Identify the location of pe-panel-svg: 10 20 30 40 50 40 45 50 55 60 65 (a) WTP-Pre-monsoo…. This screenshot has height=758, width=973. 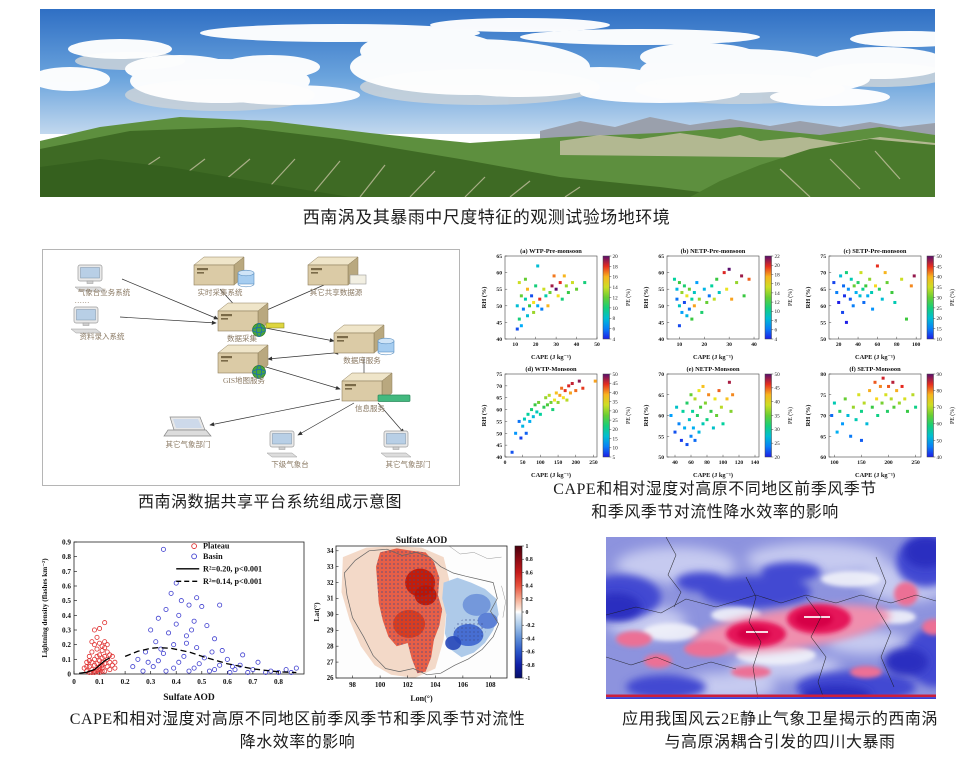
(556, 304).